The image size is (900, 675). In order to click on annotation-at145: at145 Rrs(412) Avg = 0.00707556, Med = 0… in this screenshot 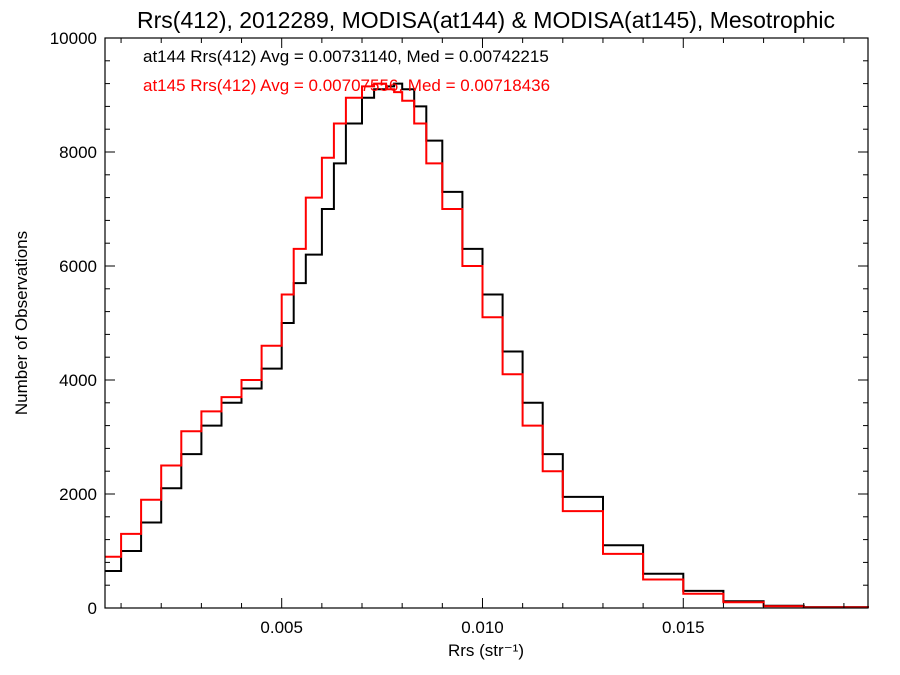, I will do `click(346, 85)`.